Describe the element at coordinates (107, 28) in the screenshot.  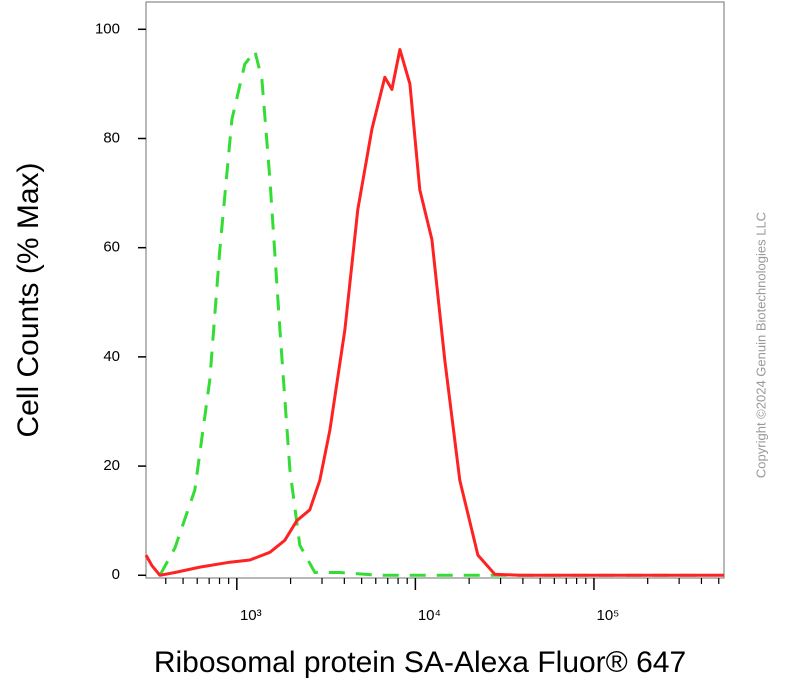
I see `y-tick-label: 100` at that location.